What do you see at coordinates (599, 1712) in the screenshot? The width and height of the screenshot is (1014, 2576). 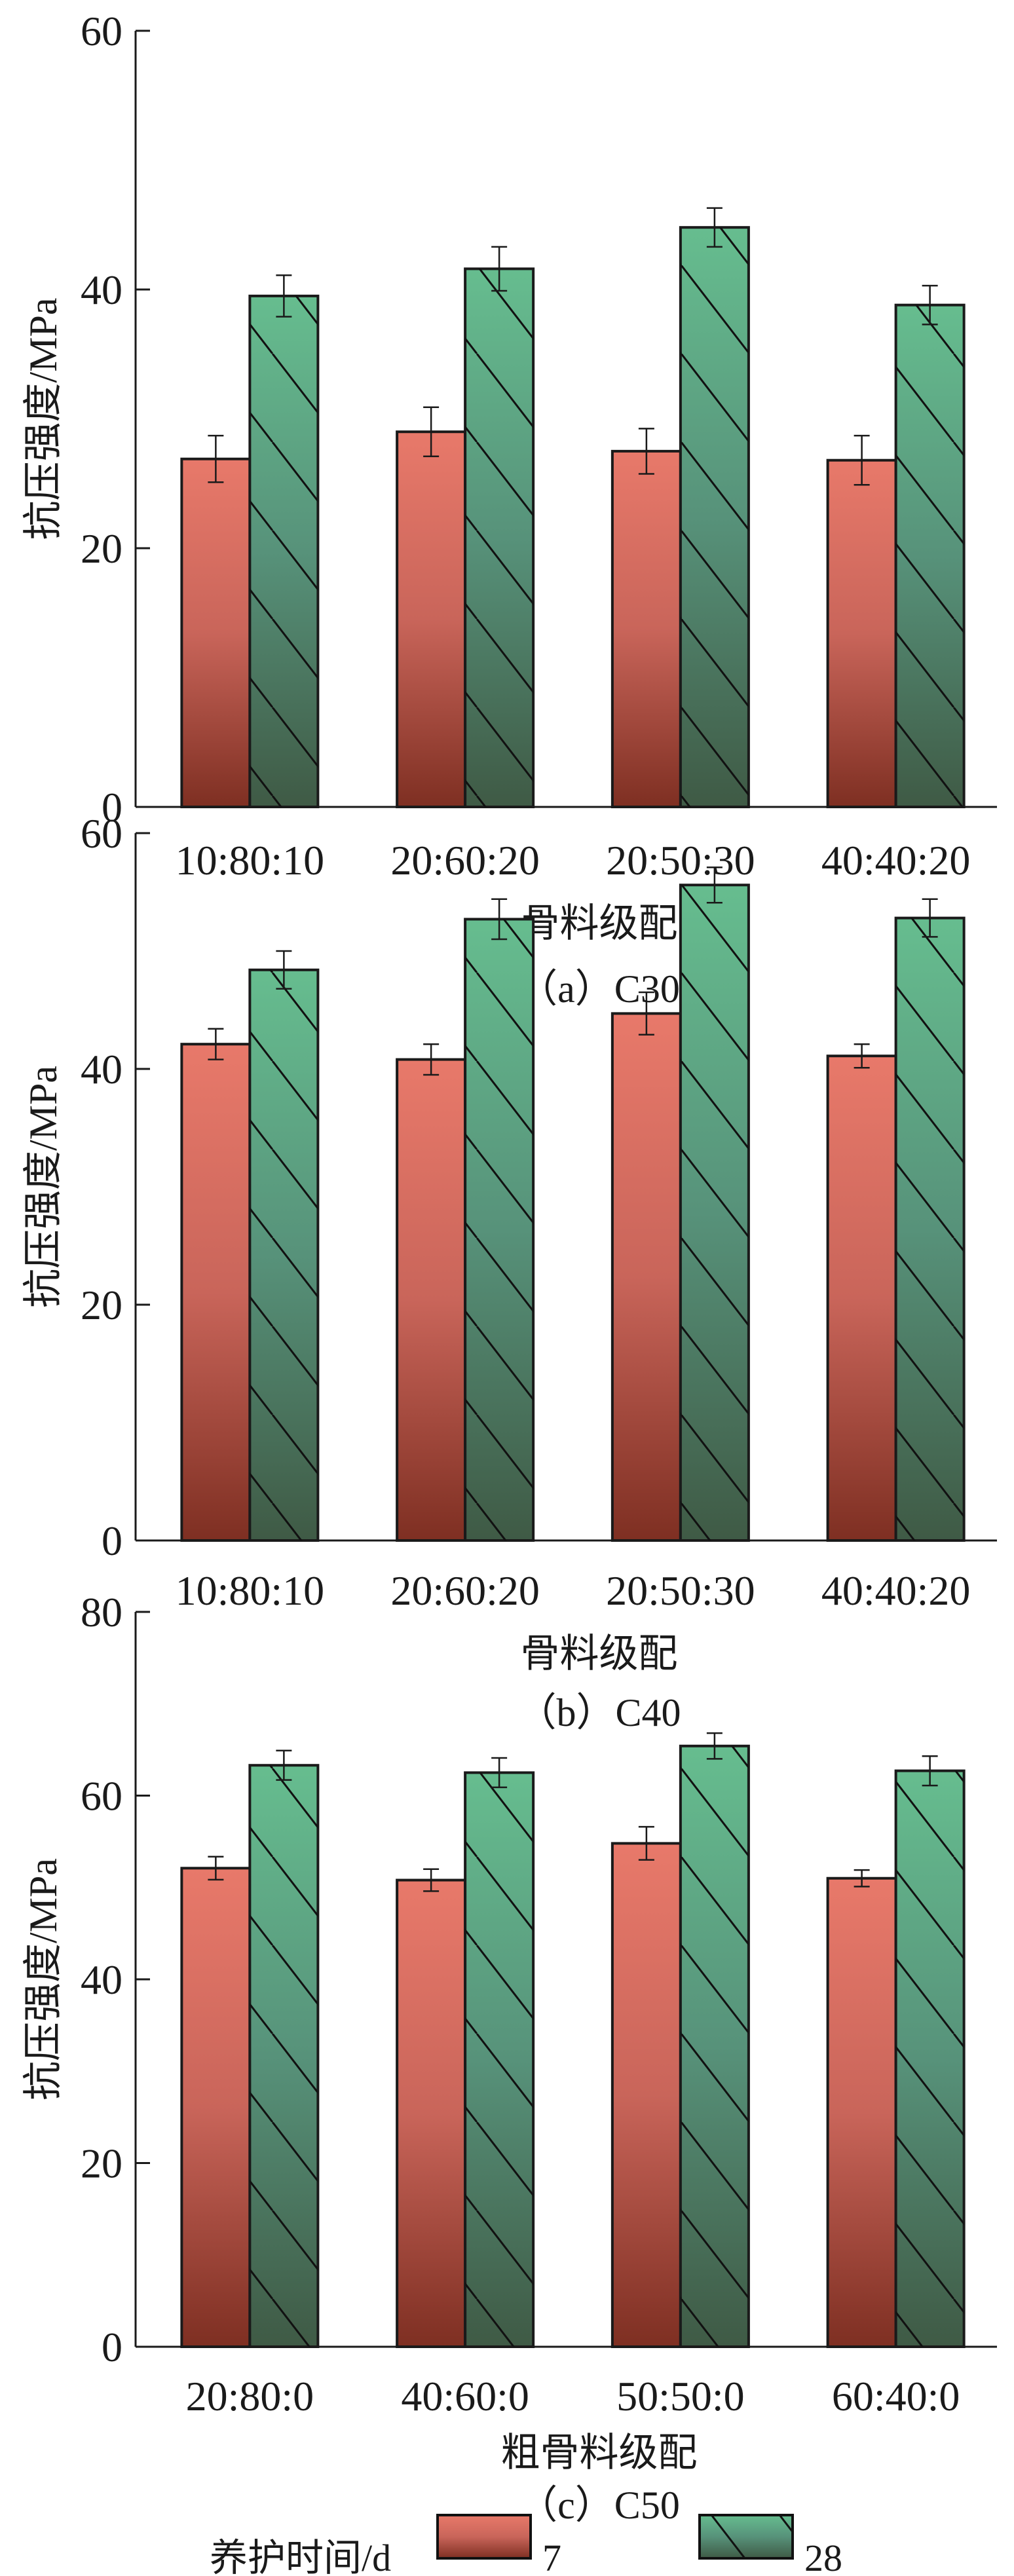 I see `chart-caption: （b）C40` at bounding box center [599, 1712].